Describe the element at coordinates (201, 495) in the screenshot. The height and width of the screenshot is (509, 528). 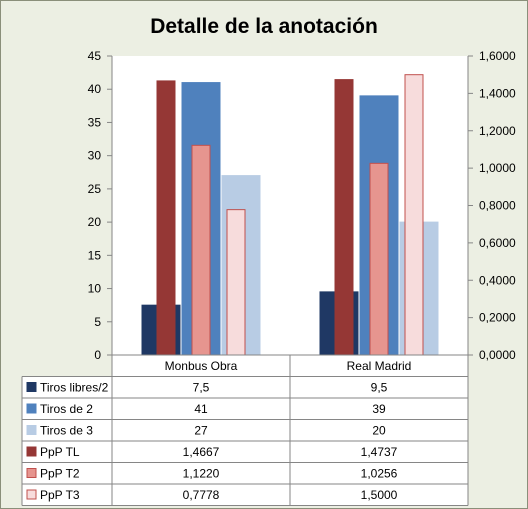
I see `data-label-ppp-t3: 0,7778` at that location.